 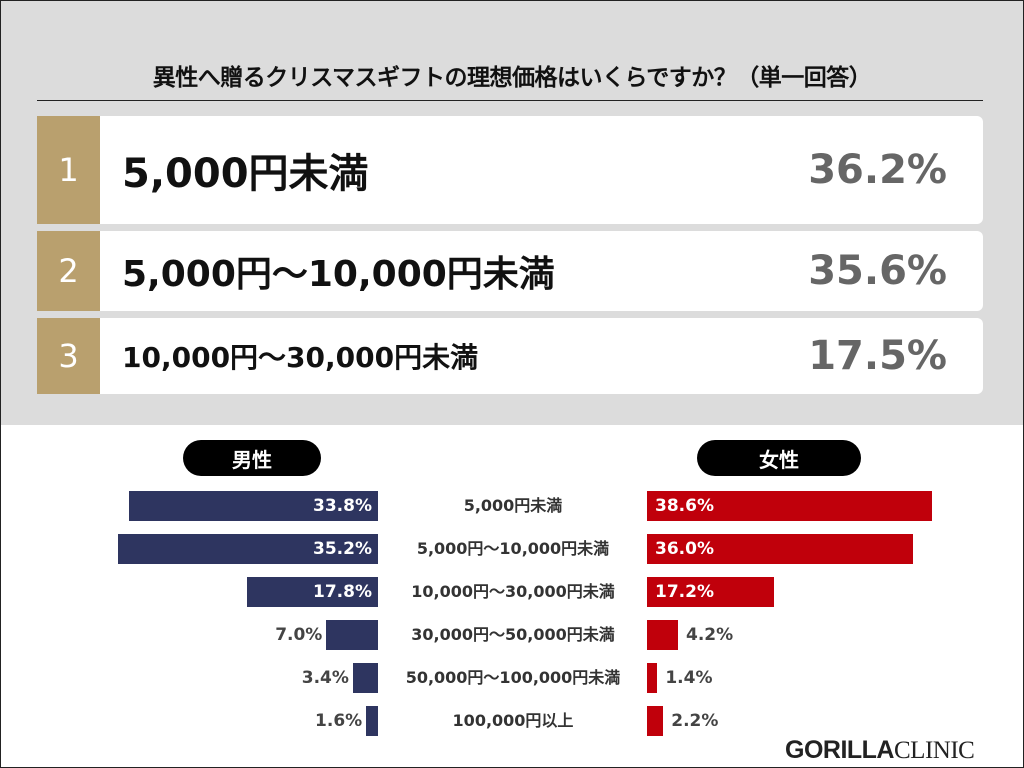 What do you see at coordinates (684, 549) in the screenshot?
I see `female-value-label: 36.0%` at bounding box center [684, 549].